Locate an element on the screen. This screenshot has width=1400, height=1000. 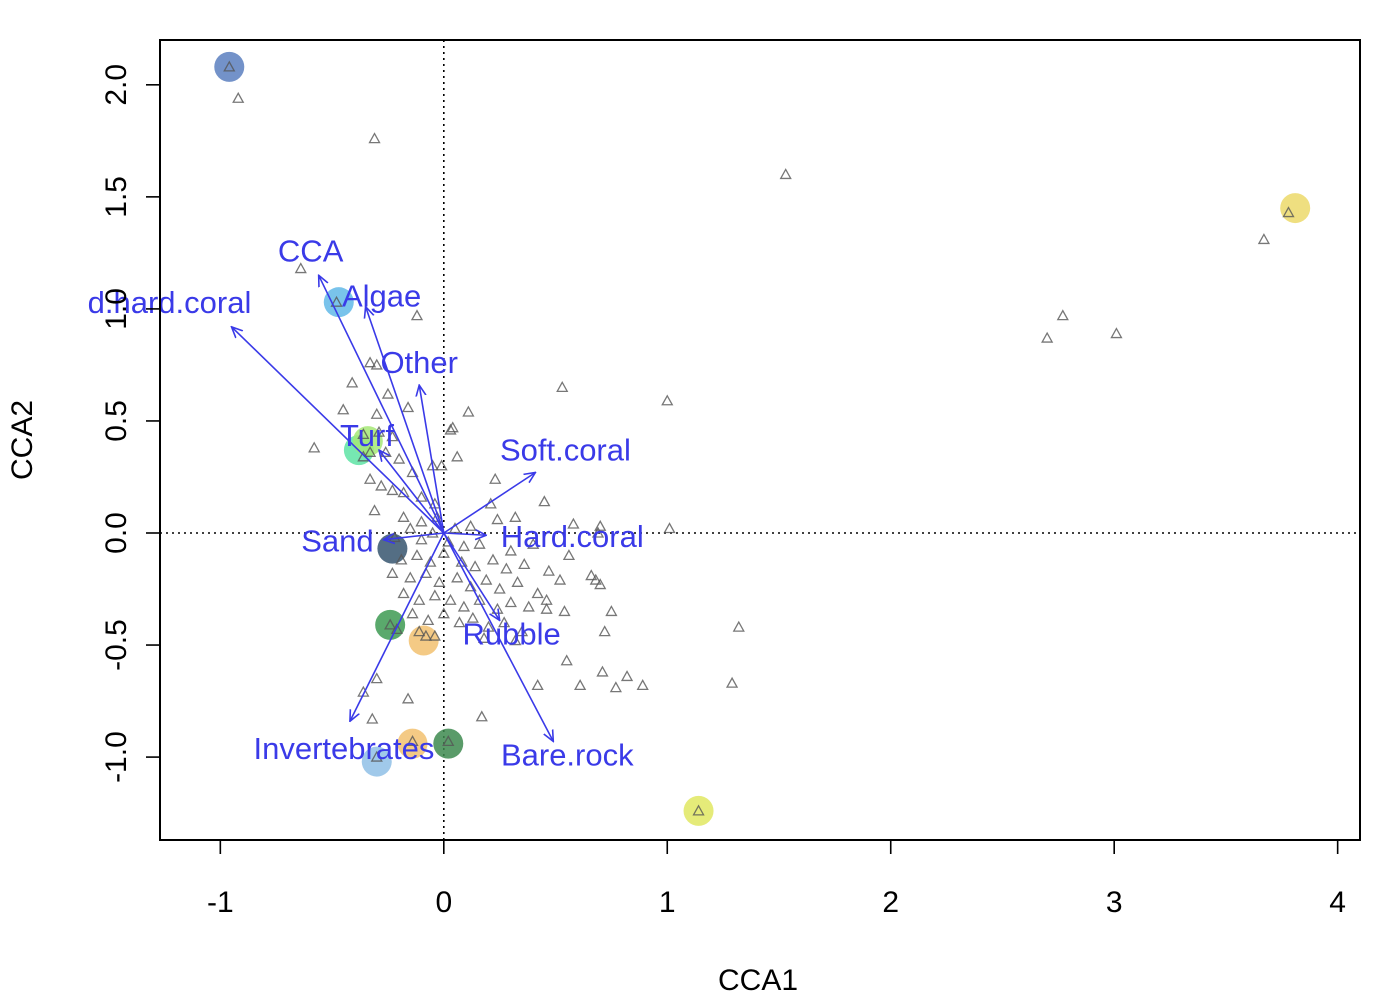
arrow-algae is located at coordinates (405, 420).